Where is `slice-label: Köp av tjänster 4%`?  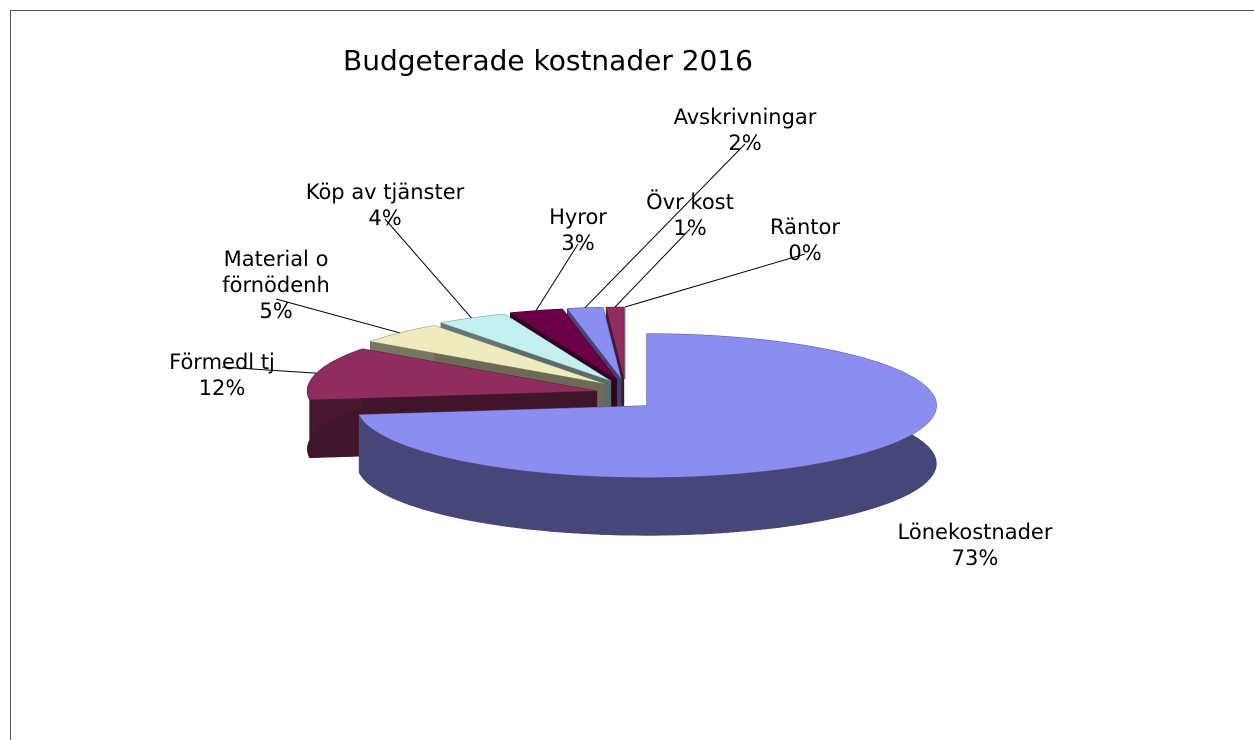
slice-label: Köp av tjänster 4% is located at coordinates (385, 205).